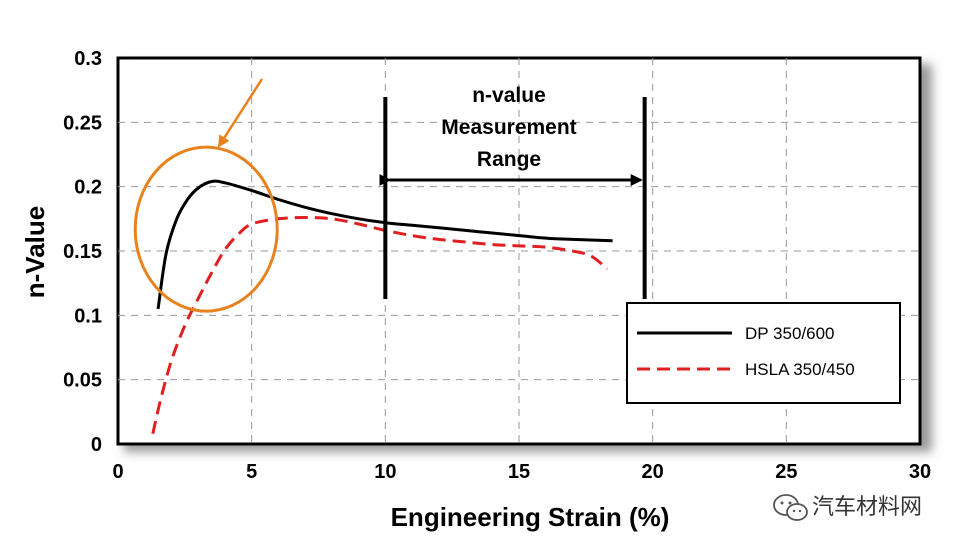  What do you see at coordinates (88, 59) in the screenshot?
I see `y-tick-label-6: 0.3` at bounding box center [88, 59].